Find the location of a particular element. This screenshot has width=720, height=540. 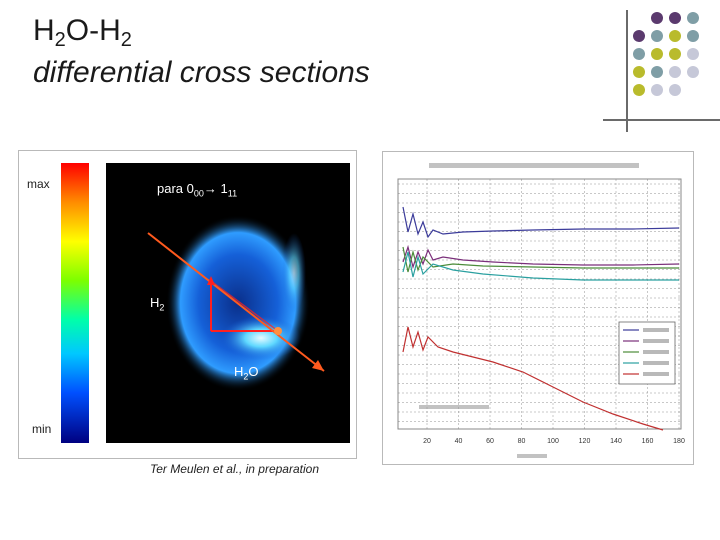

x-tick-label: 180 is located at coordinates (679, 441).